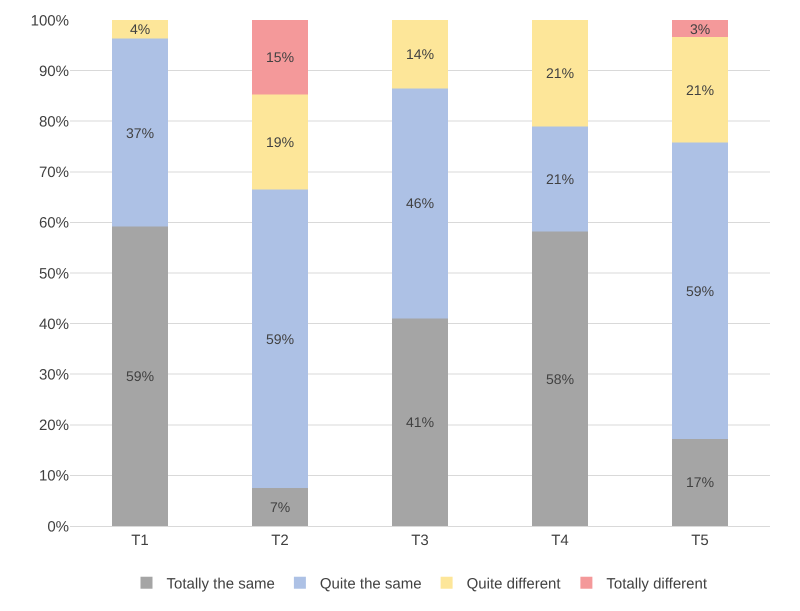  What do you see at coordinates (53, 71) in the screenshot?
I see `y-tick-label: 90%` at bounding box center [53, 71].